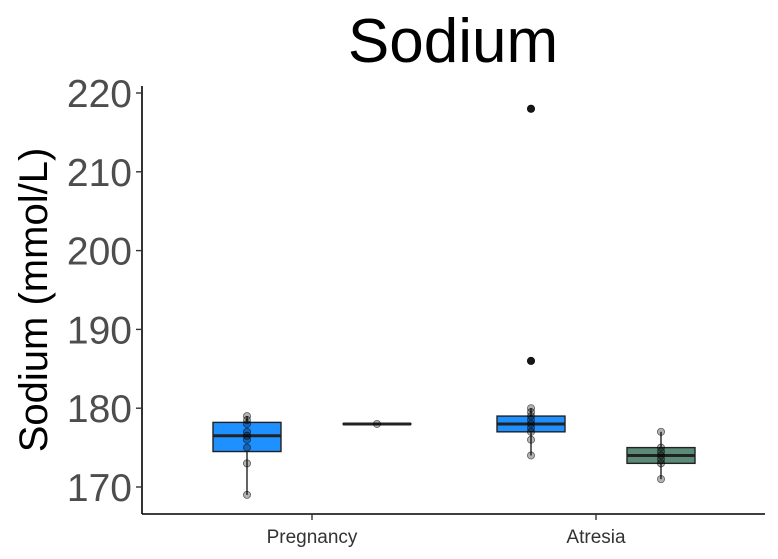 The height and width of the screenshot is (559, 778). What do you see at coordinates (312, 537) in the screenshot?
I see `x-tick-label: Pregnancy` at bounding box center [312, 537].